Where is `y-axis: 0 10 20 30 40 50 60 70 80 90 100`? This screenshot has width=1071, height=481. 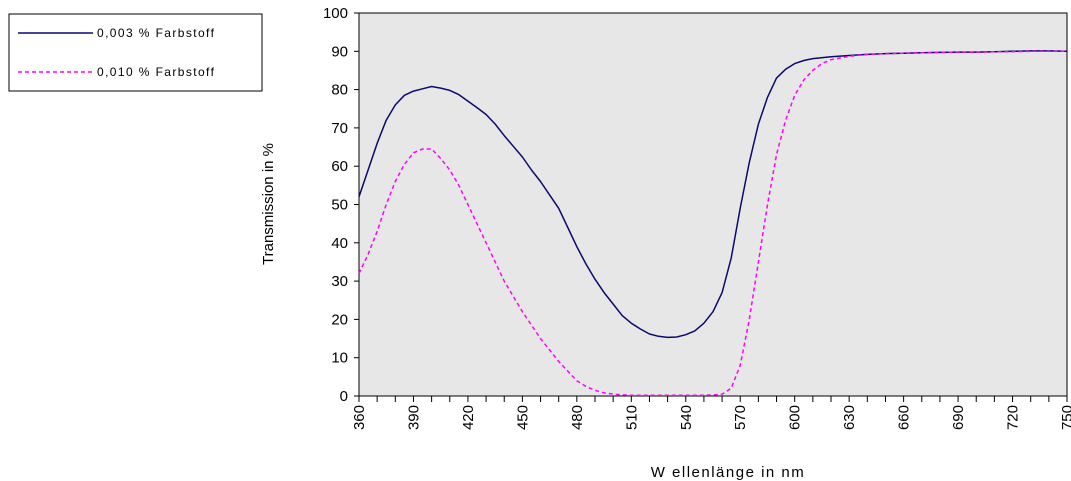
y-axis: 0 10 20 30 40 50 60 70 80 90 100 is located at coordinates (341, 205).